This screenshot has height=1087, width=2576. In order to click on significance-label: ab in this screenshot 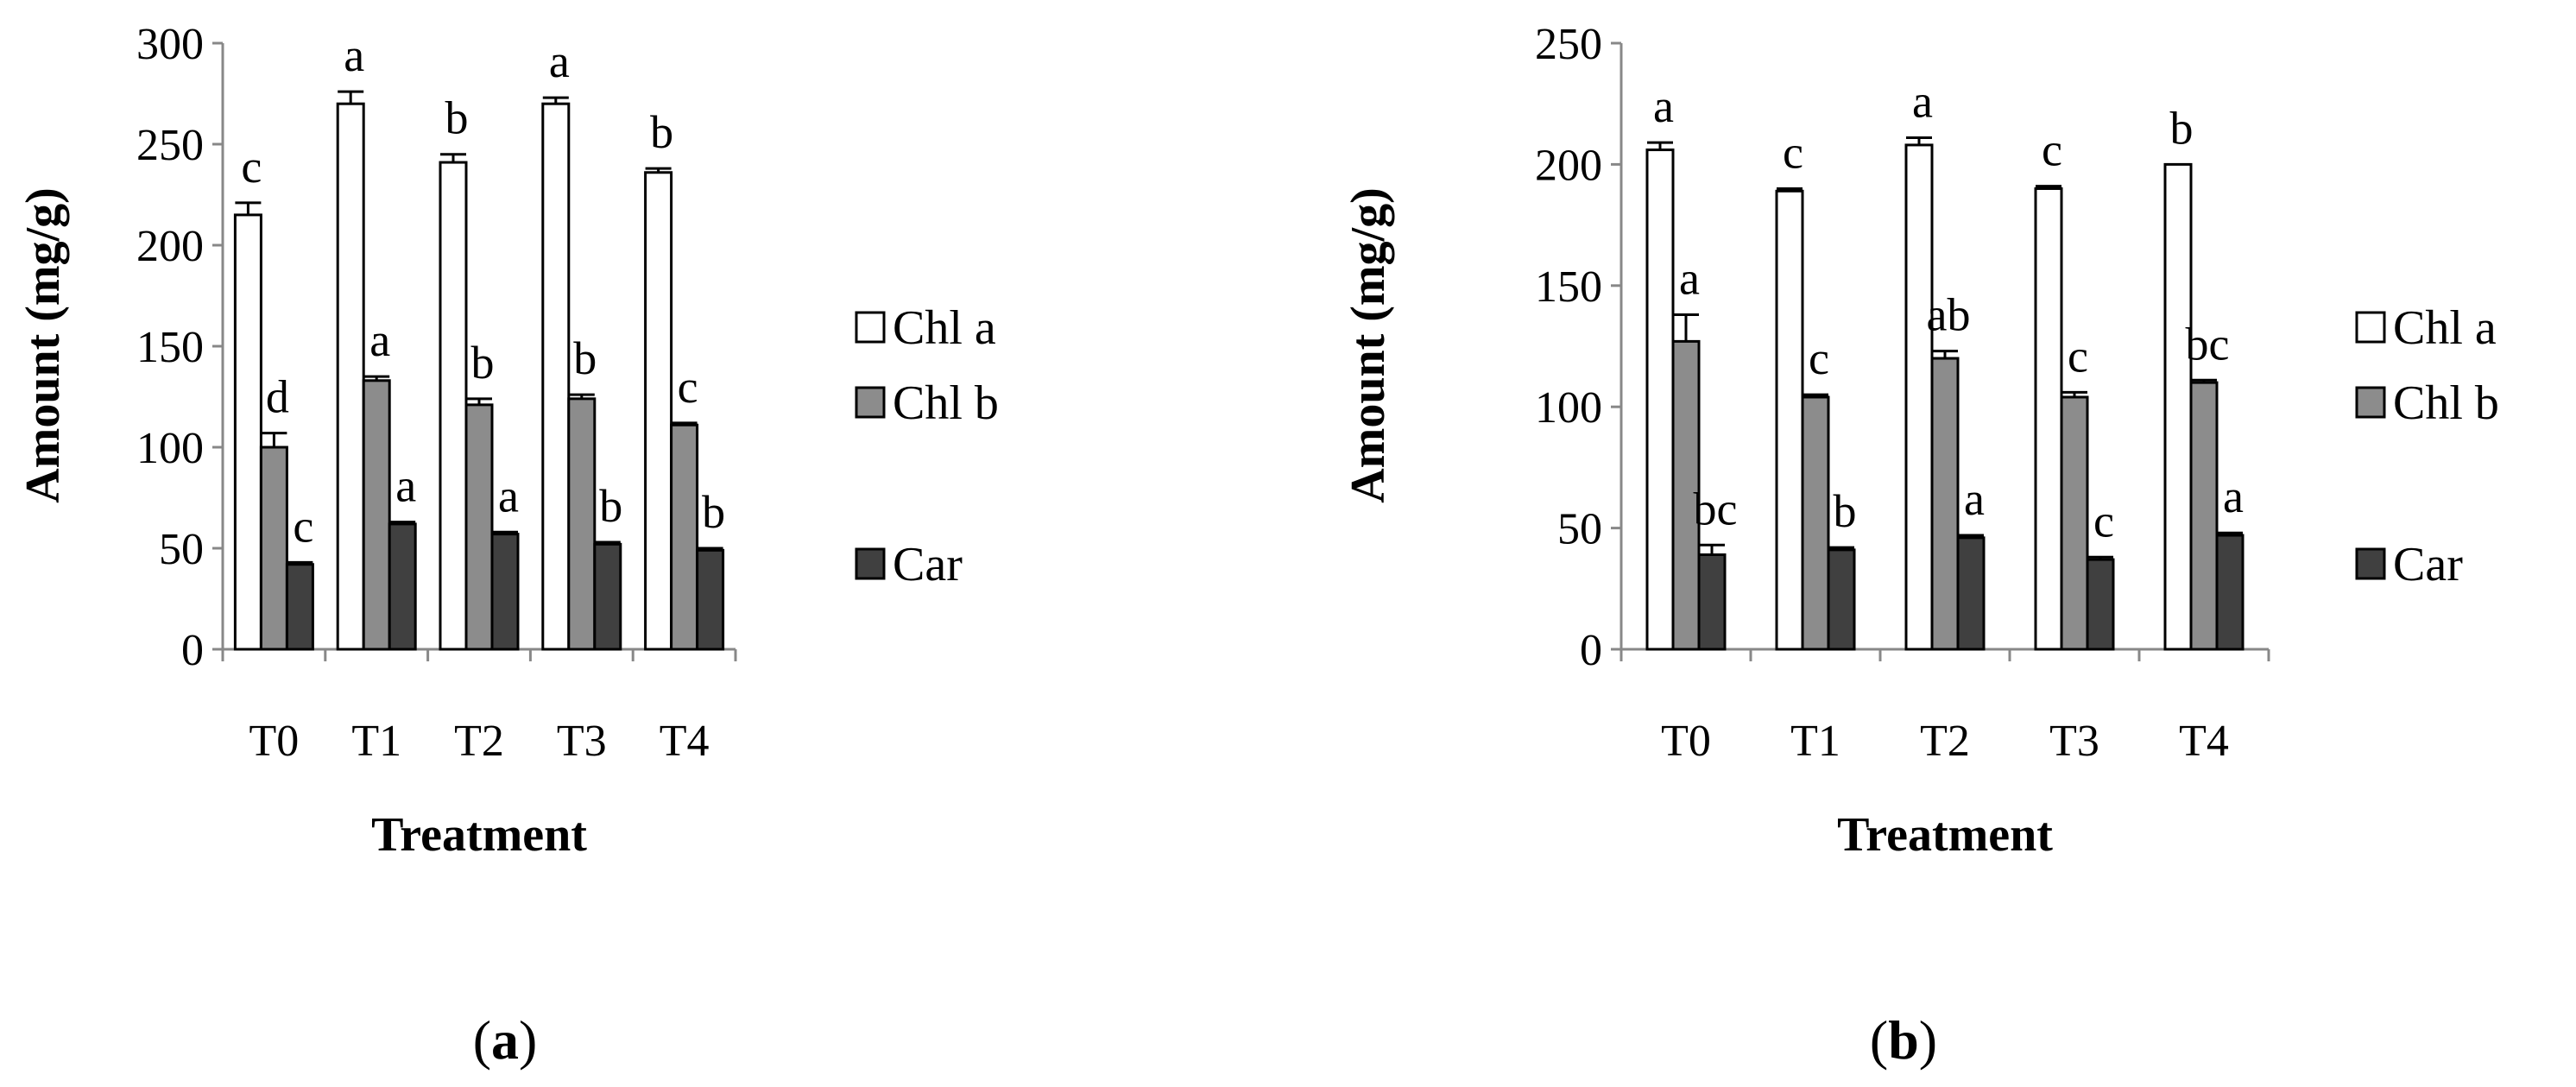, I will do `click(1949, 315)`.